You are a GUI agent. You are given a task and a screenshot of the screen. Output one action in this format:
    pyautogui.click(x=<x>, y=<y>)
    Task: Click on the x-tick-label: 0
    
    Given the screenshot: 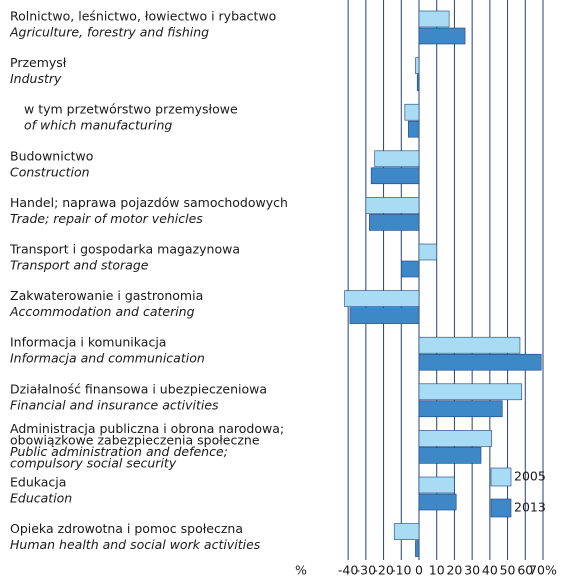 What is the action you would take?
    pyautogui.click(x=419, y=570)
    